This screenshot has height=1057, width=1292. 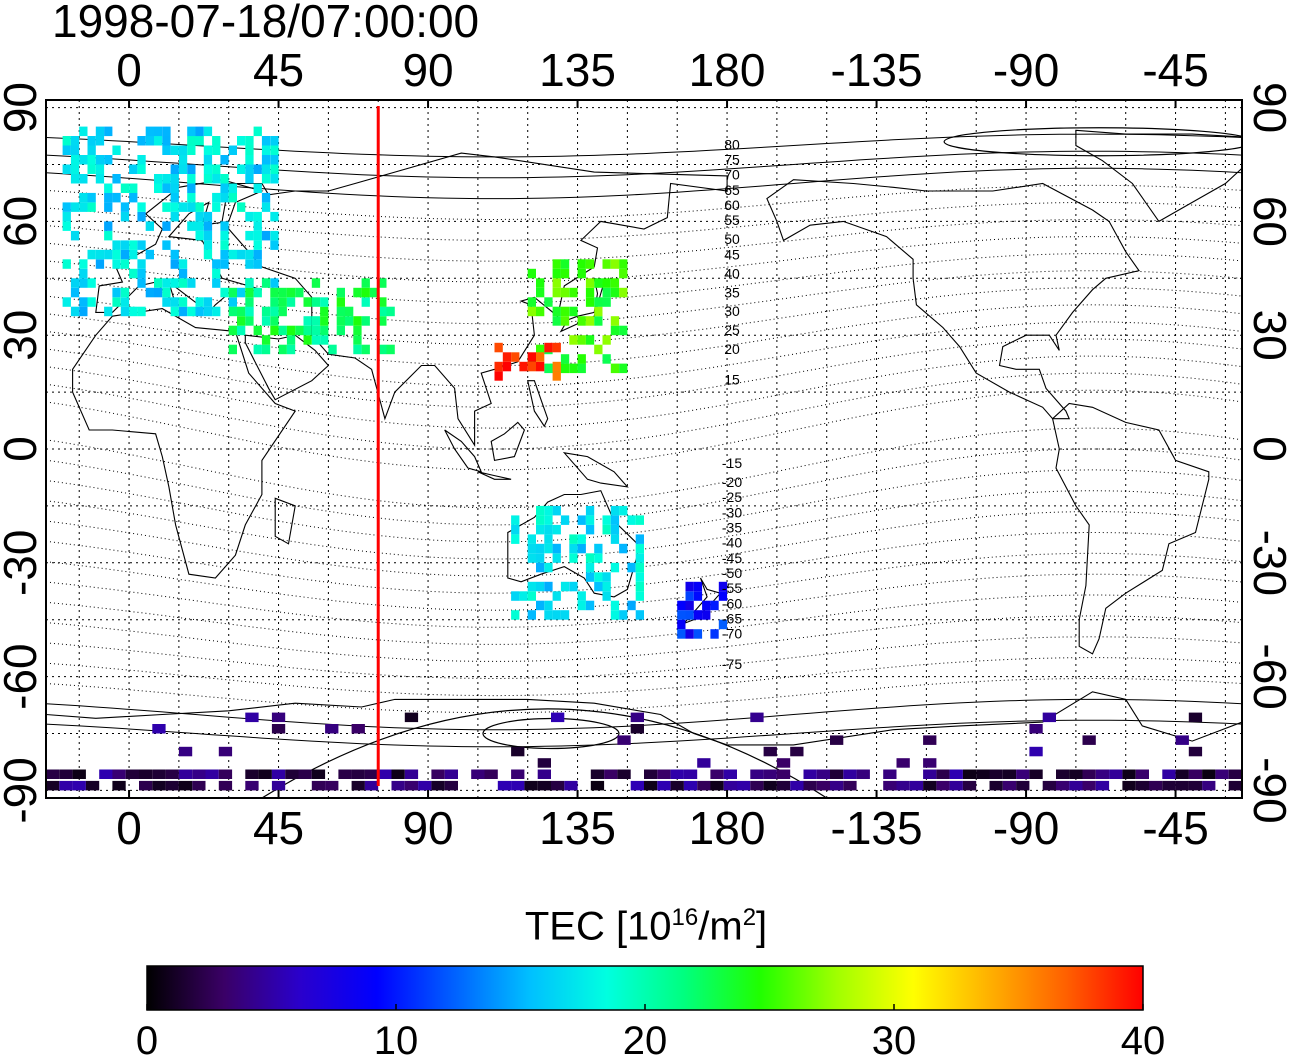 I want to click on contour-arc-south, so click(x=544, y=753).